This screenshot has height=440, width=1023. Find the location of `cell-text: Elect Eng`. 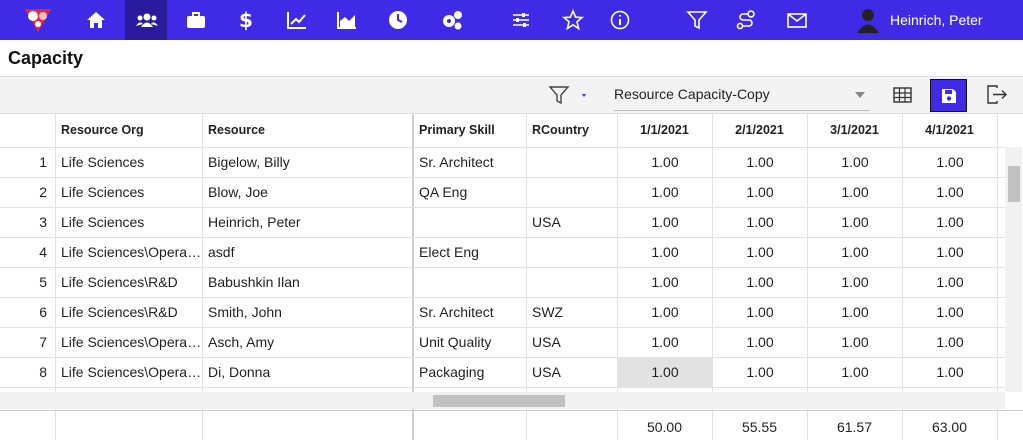

cell-text: Elect Eng is located at coordinates (449, 252).